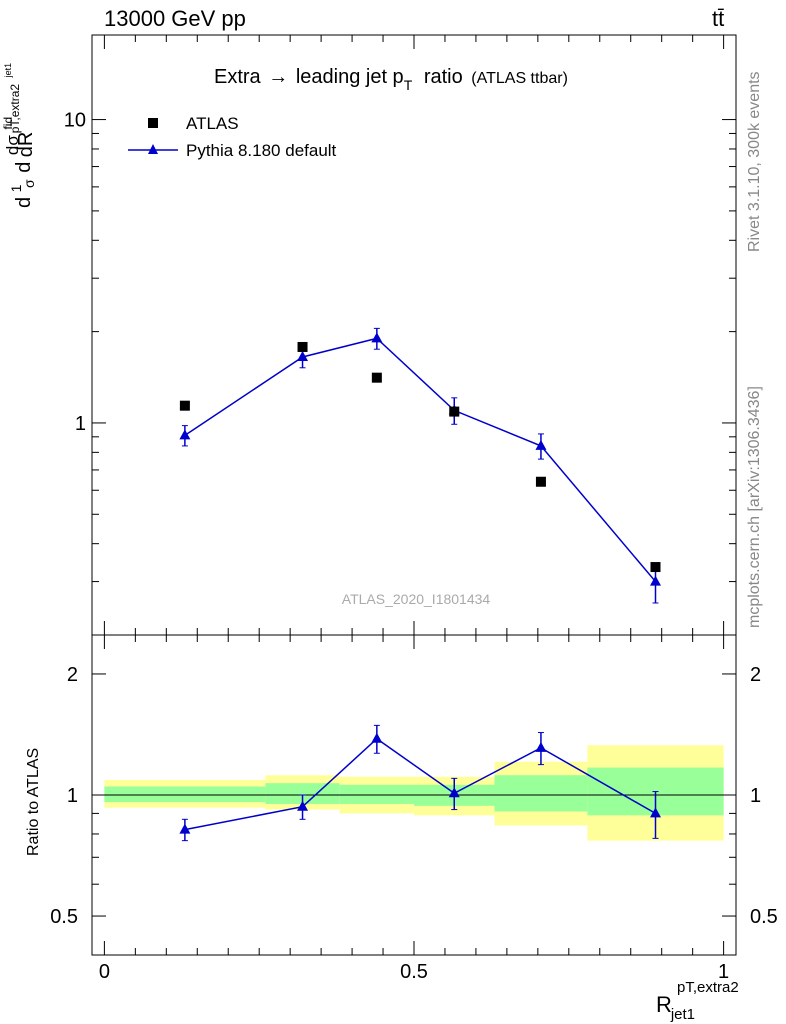  What do you see at coordinates (80, 424) in the screenshot?
I see `main-y-tick-label: 1` at bounding box center [80, 424].